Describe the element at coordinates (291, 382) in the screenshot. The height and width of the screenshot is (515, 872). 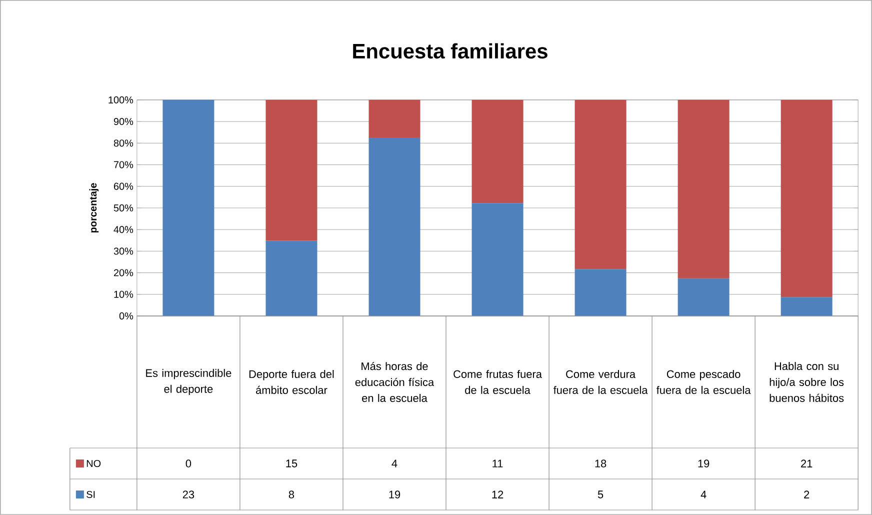
I see `x-tick-label: Deporte fuera del ámbito escolar` at that location.